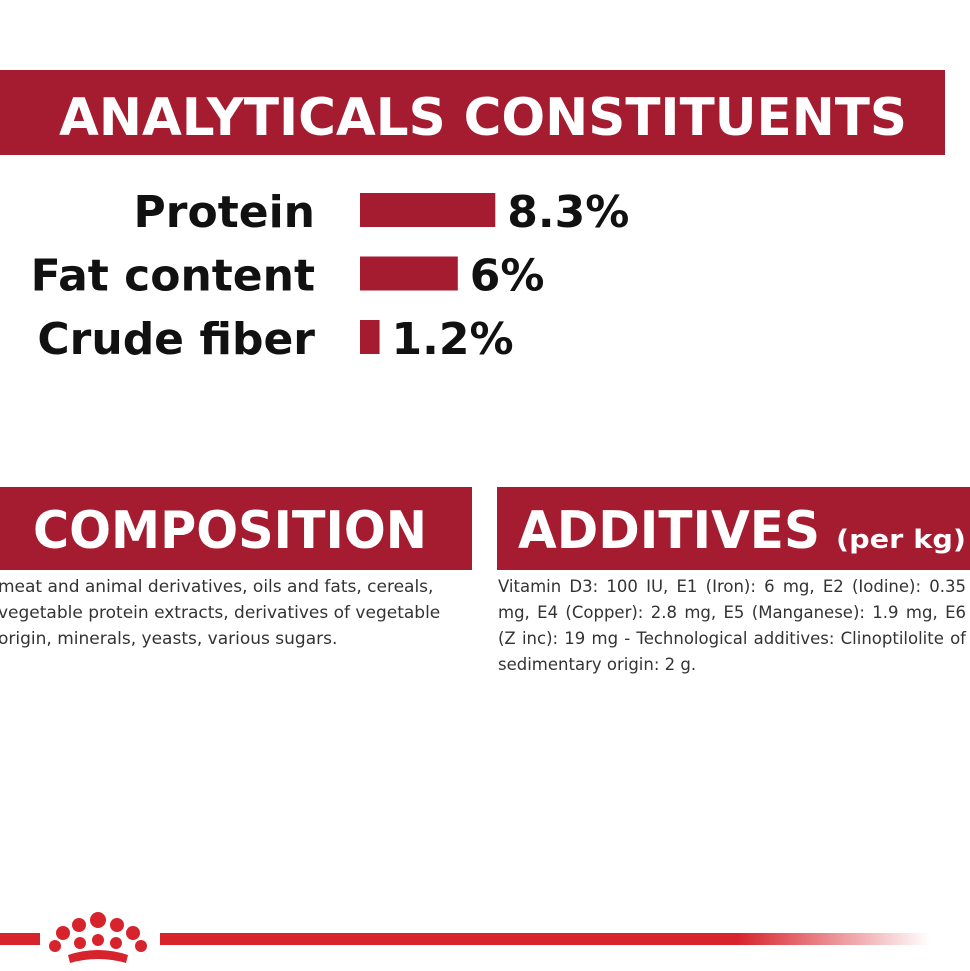  Describe the element at coordinates (176, 339) in the screenshot. I see `nutrient-label: Crude fiber` at that location.